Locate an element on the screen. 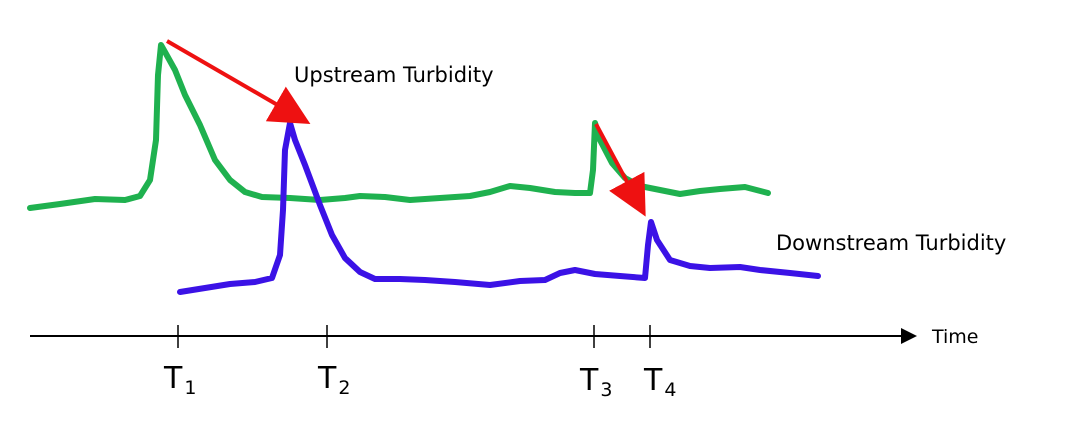 Image resolution: width=1068 pixels, height=436 pixels. tick-label-t1-sub: 1 is located at coordinates (190, 388).